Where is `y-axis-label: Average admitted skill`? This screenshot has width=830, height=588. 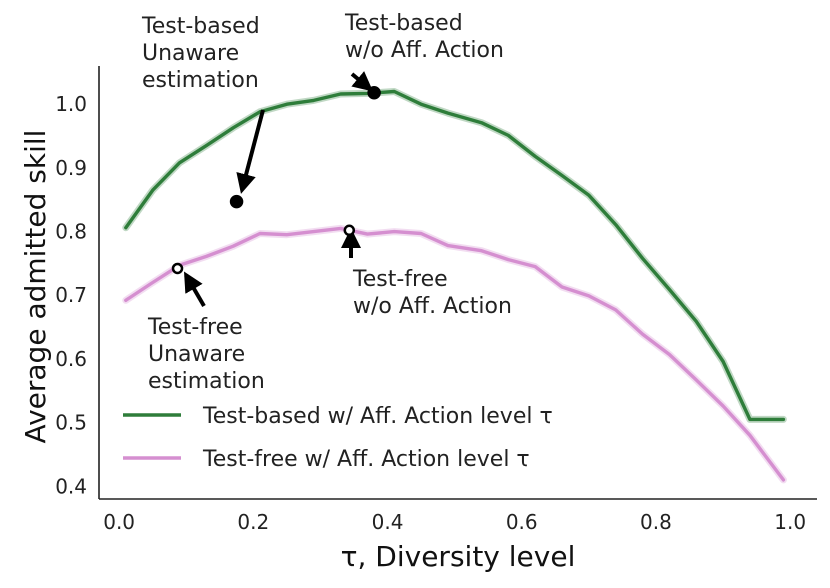
y-axis-label: Average admitted skill is located at coordinates (35, 287).